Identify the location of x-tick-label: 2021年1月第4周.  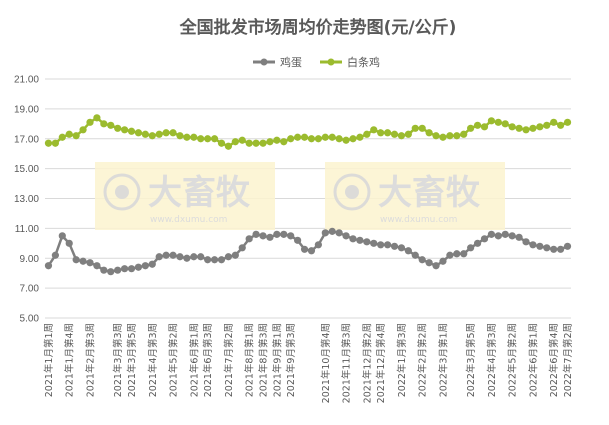
(70, 360).